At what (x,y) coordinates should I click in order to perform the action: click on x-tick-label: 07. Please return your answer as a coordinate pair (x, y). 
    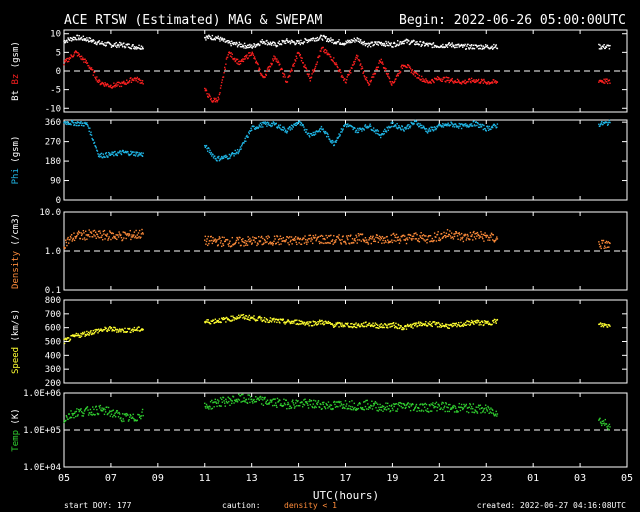
    Looking at the image, I should click on (111, 478).